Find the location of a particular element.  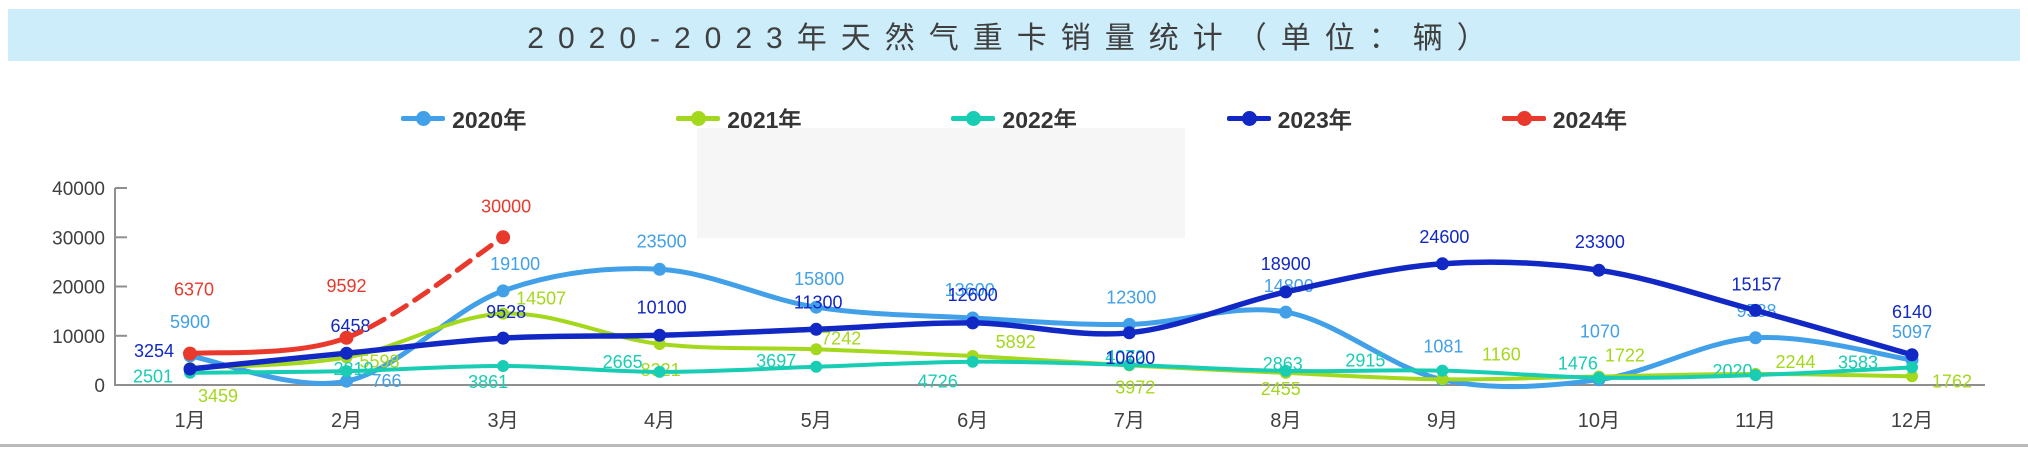

data-label: 4072 is located at coordinates (1125, 357).